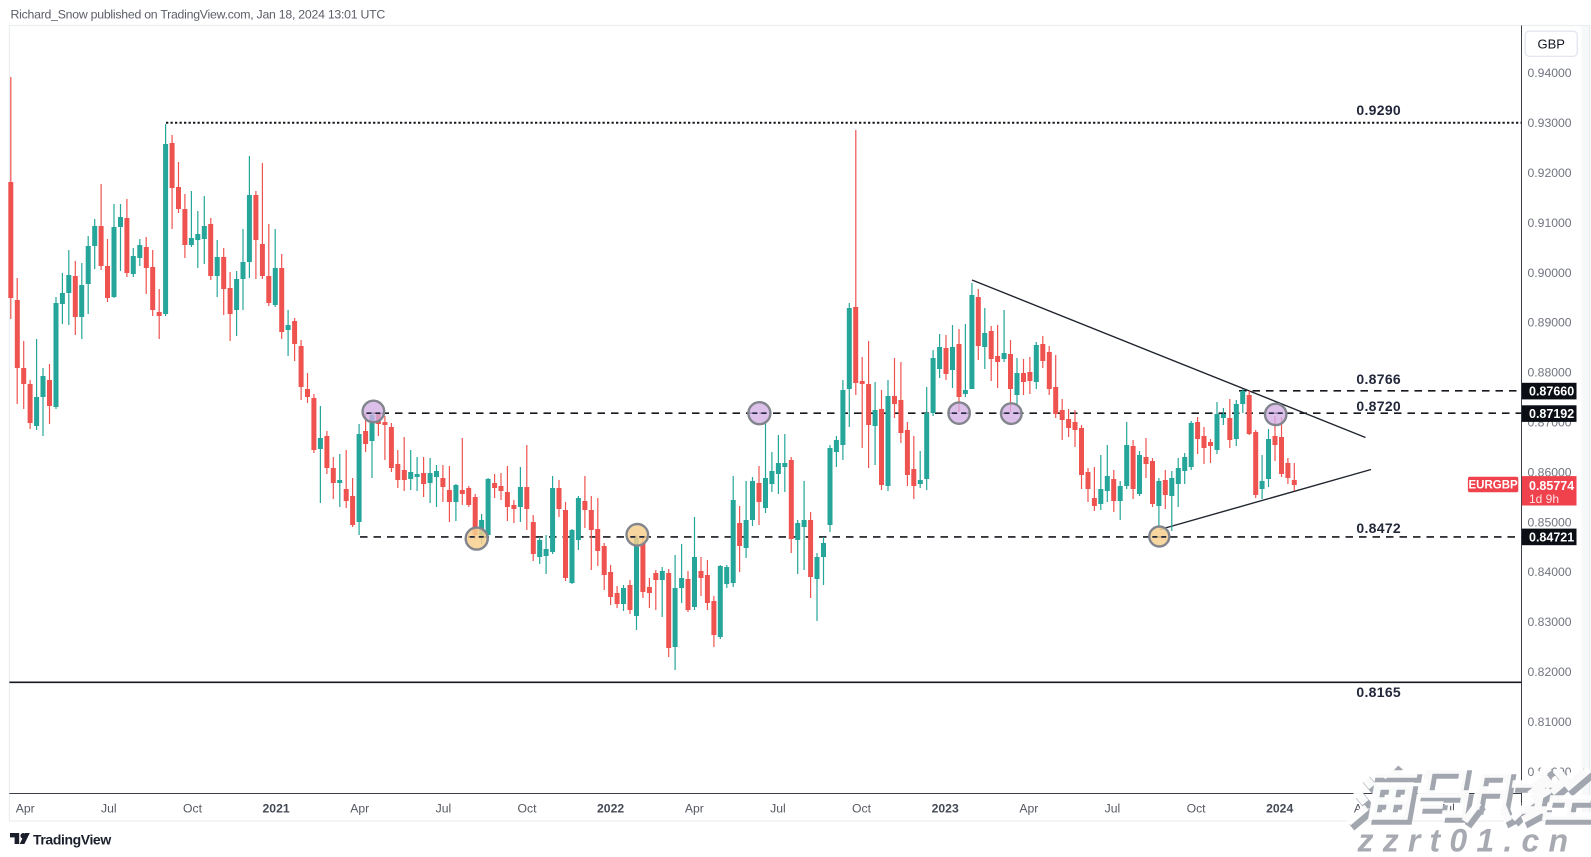  Describe the element at coordinates (1550, 722) in the screenshot. I see `svg-text: 0.81000` at that location.